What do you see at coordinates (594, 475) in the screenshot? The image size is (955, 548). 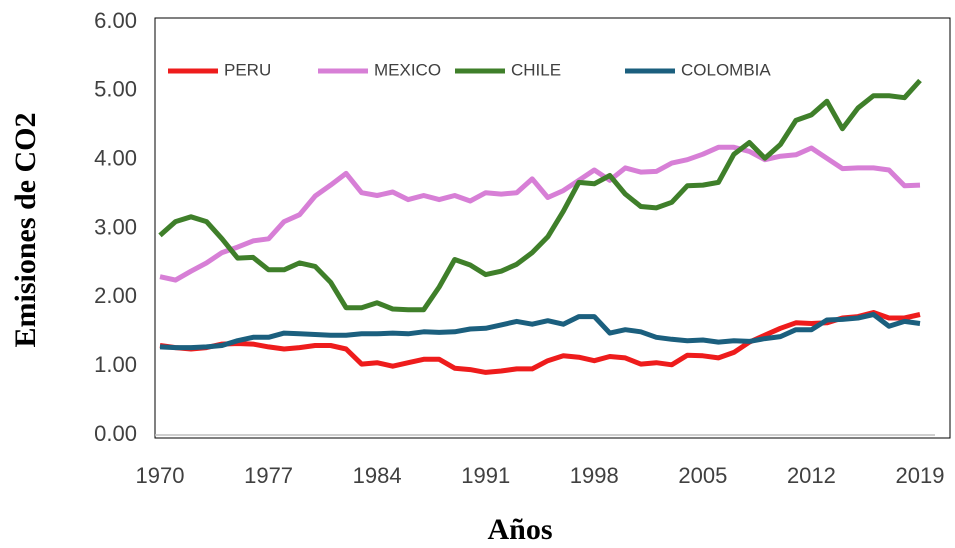 I see `x-tick-label: 1998` at bounding box center [594, 475].